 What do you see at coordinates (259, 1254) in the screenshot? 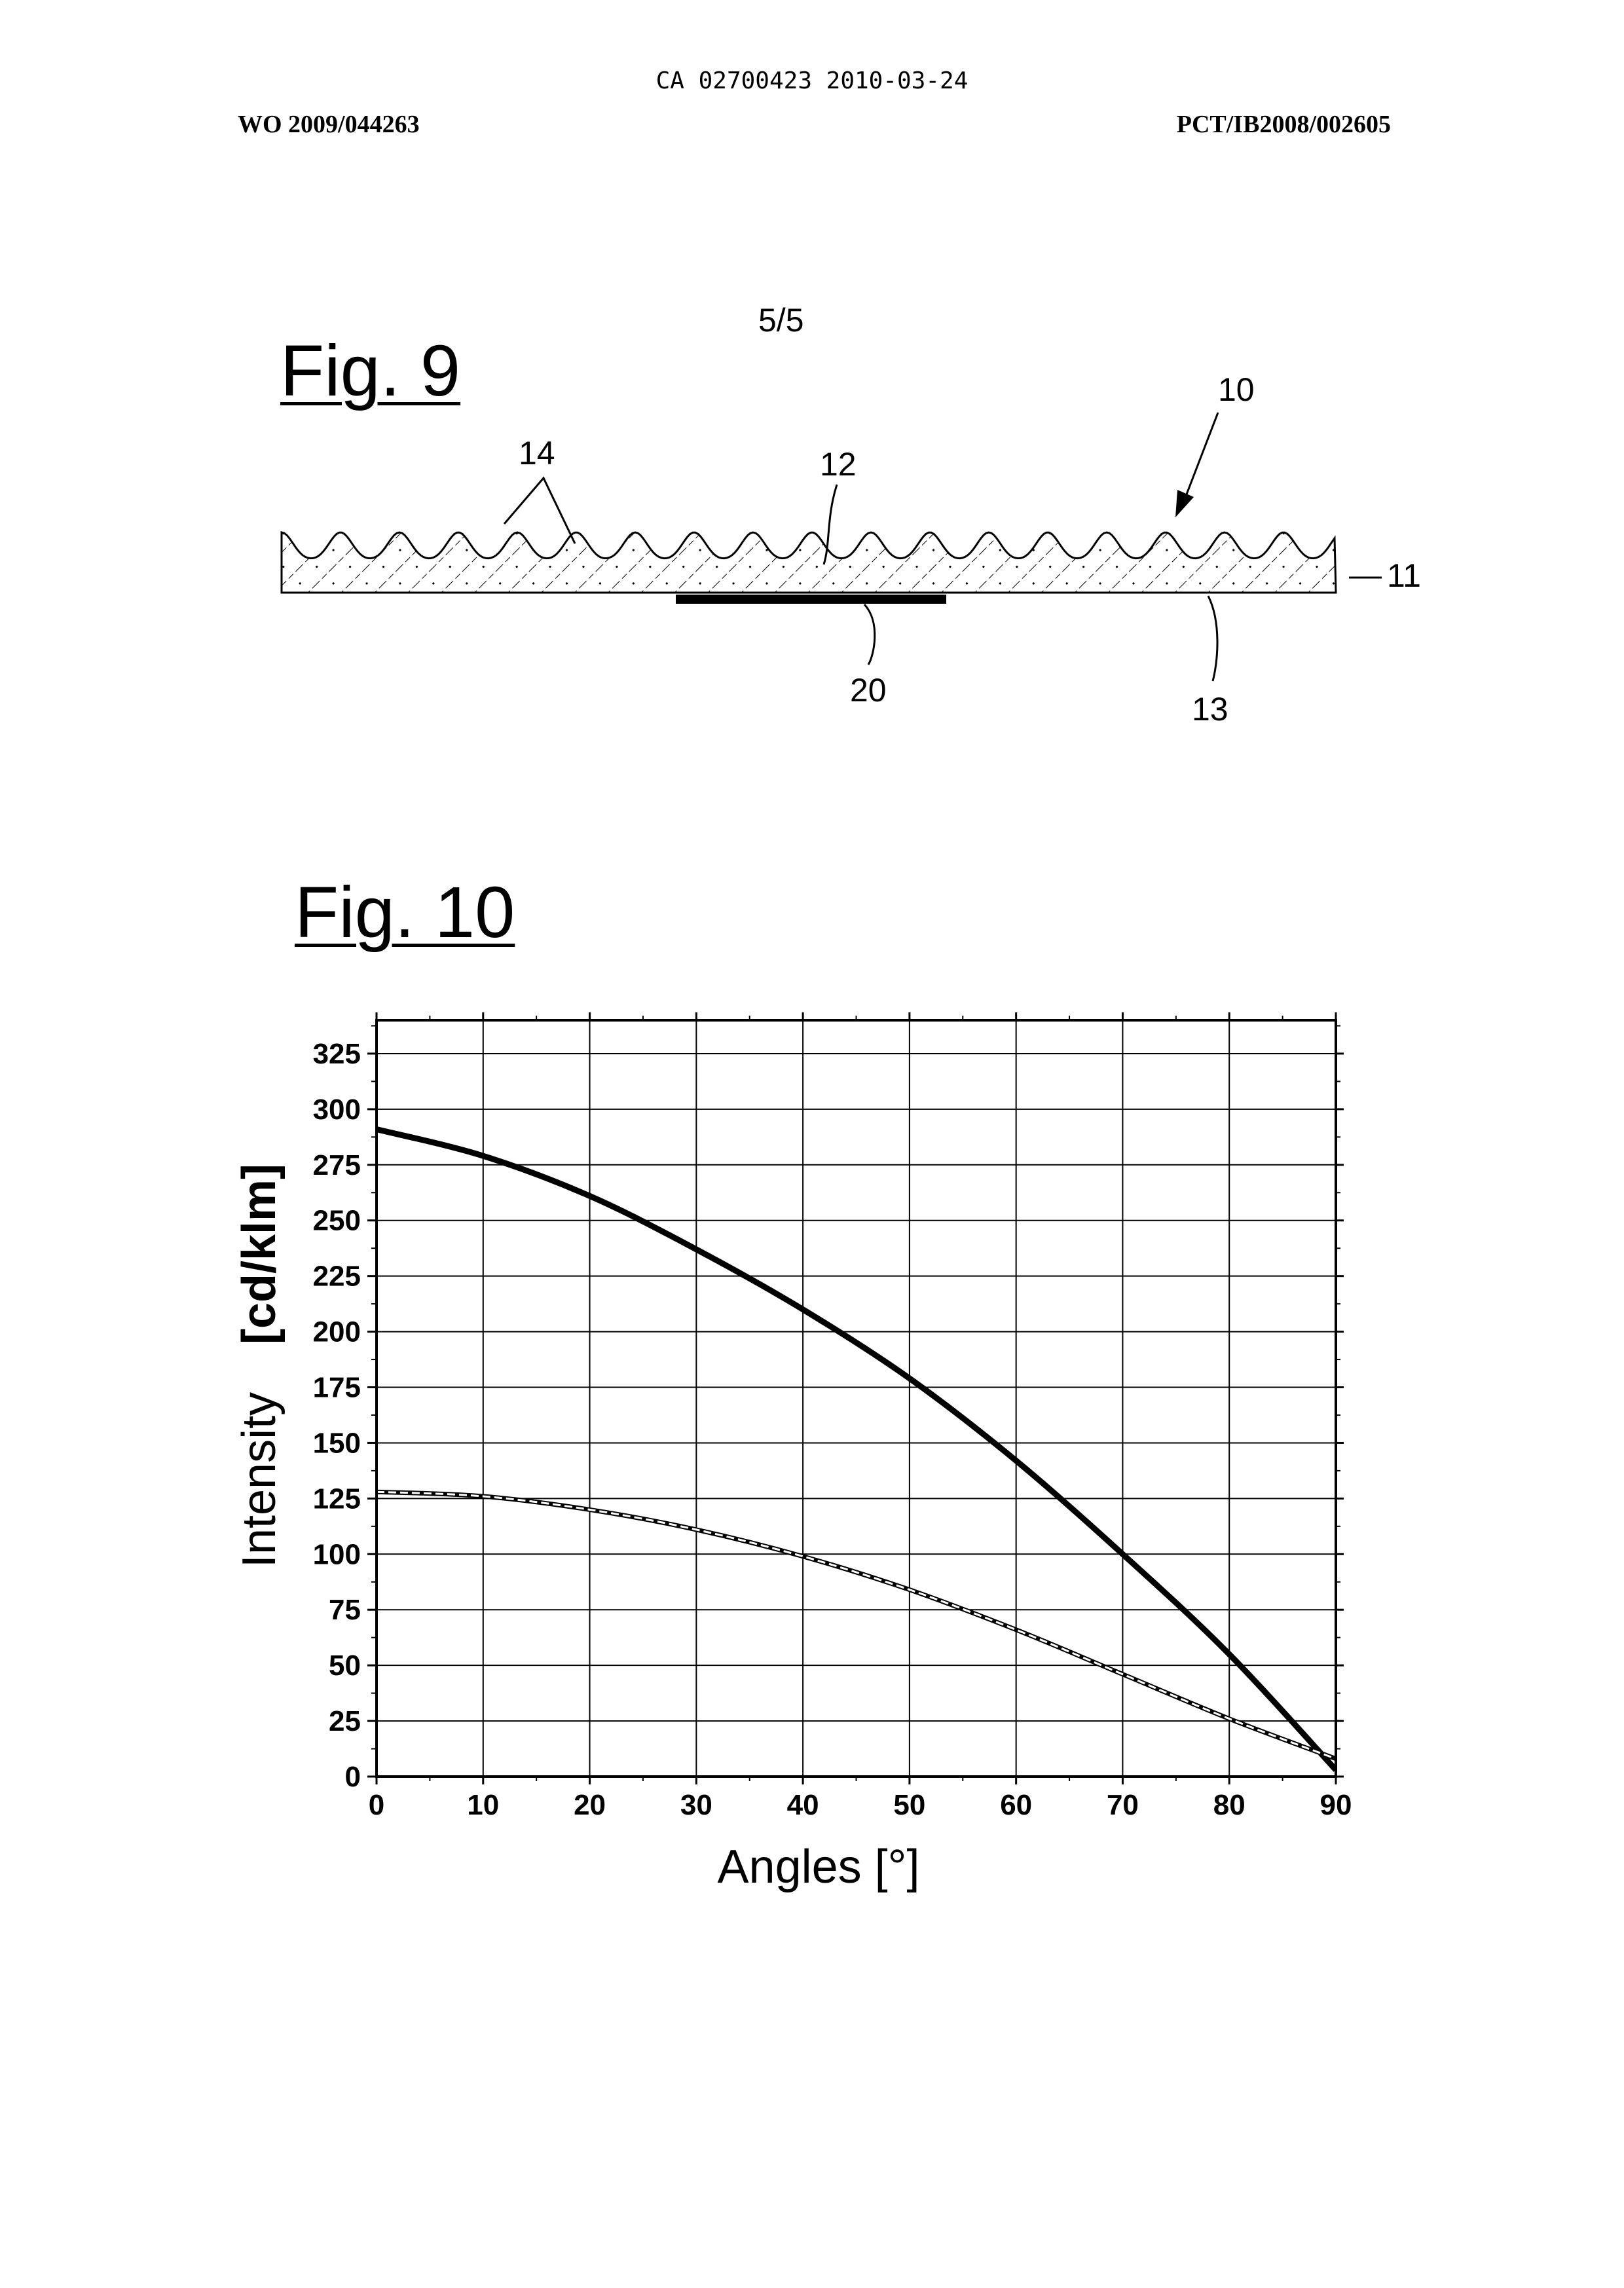
I see `y-axis-label-unit: [cd/klm]` at bounding box center [259, 1254].